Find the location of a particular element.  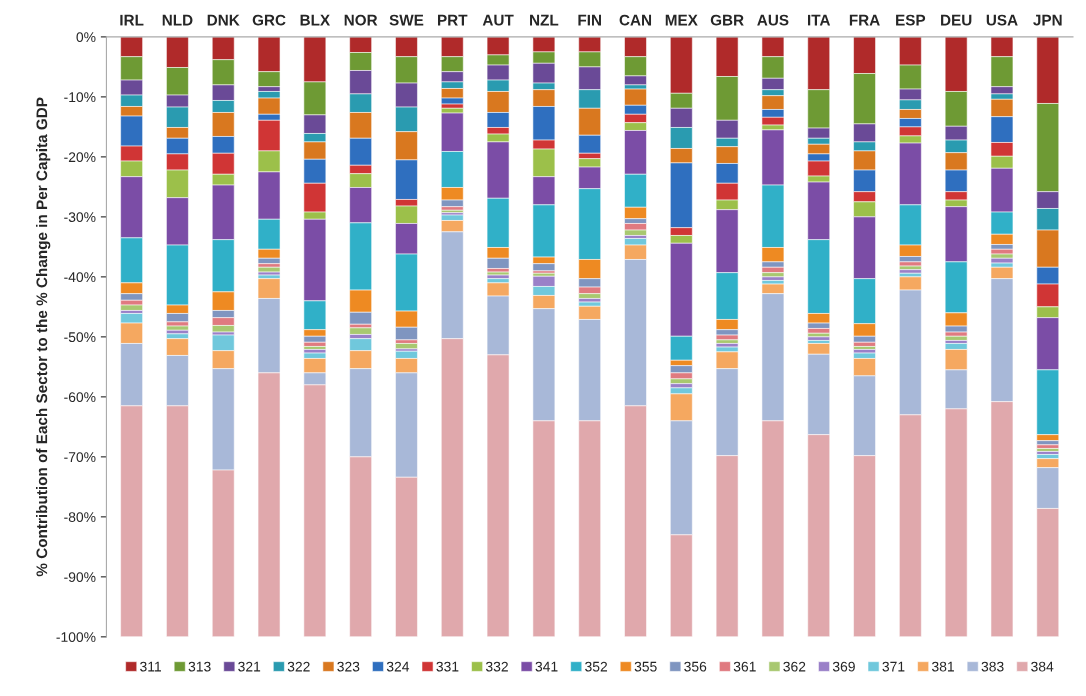

y-tick-label: -60% is located at coordinates (80, 397).